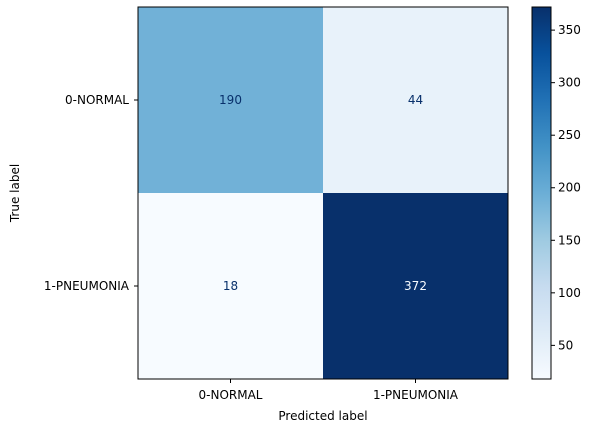 Image resolution: width=596 pixels, height=436 pixels. What do you see at coordinates (15, 193) in the screenshot?
I see `y-axis-label: True label` at bounding box center [15, 193].